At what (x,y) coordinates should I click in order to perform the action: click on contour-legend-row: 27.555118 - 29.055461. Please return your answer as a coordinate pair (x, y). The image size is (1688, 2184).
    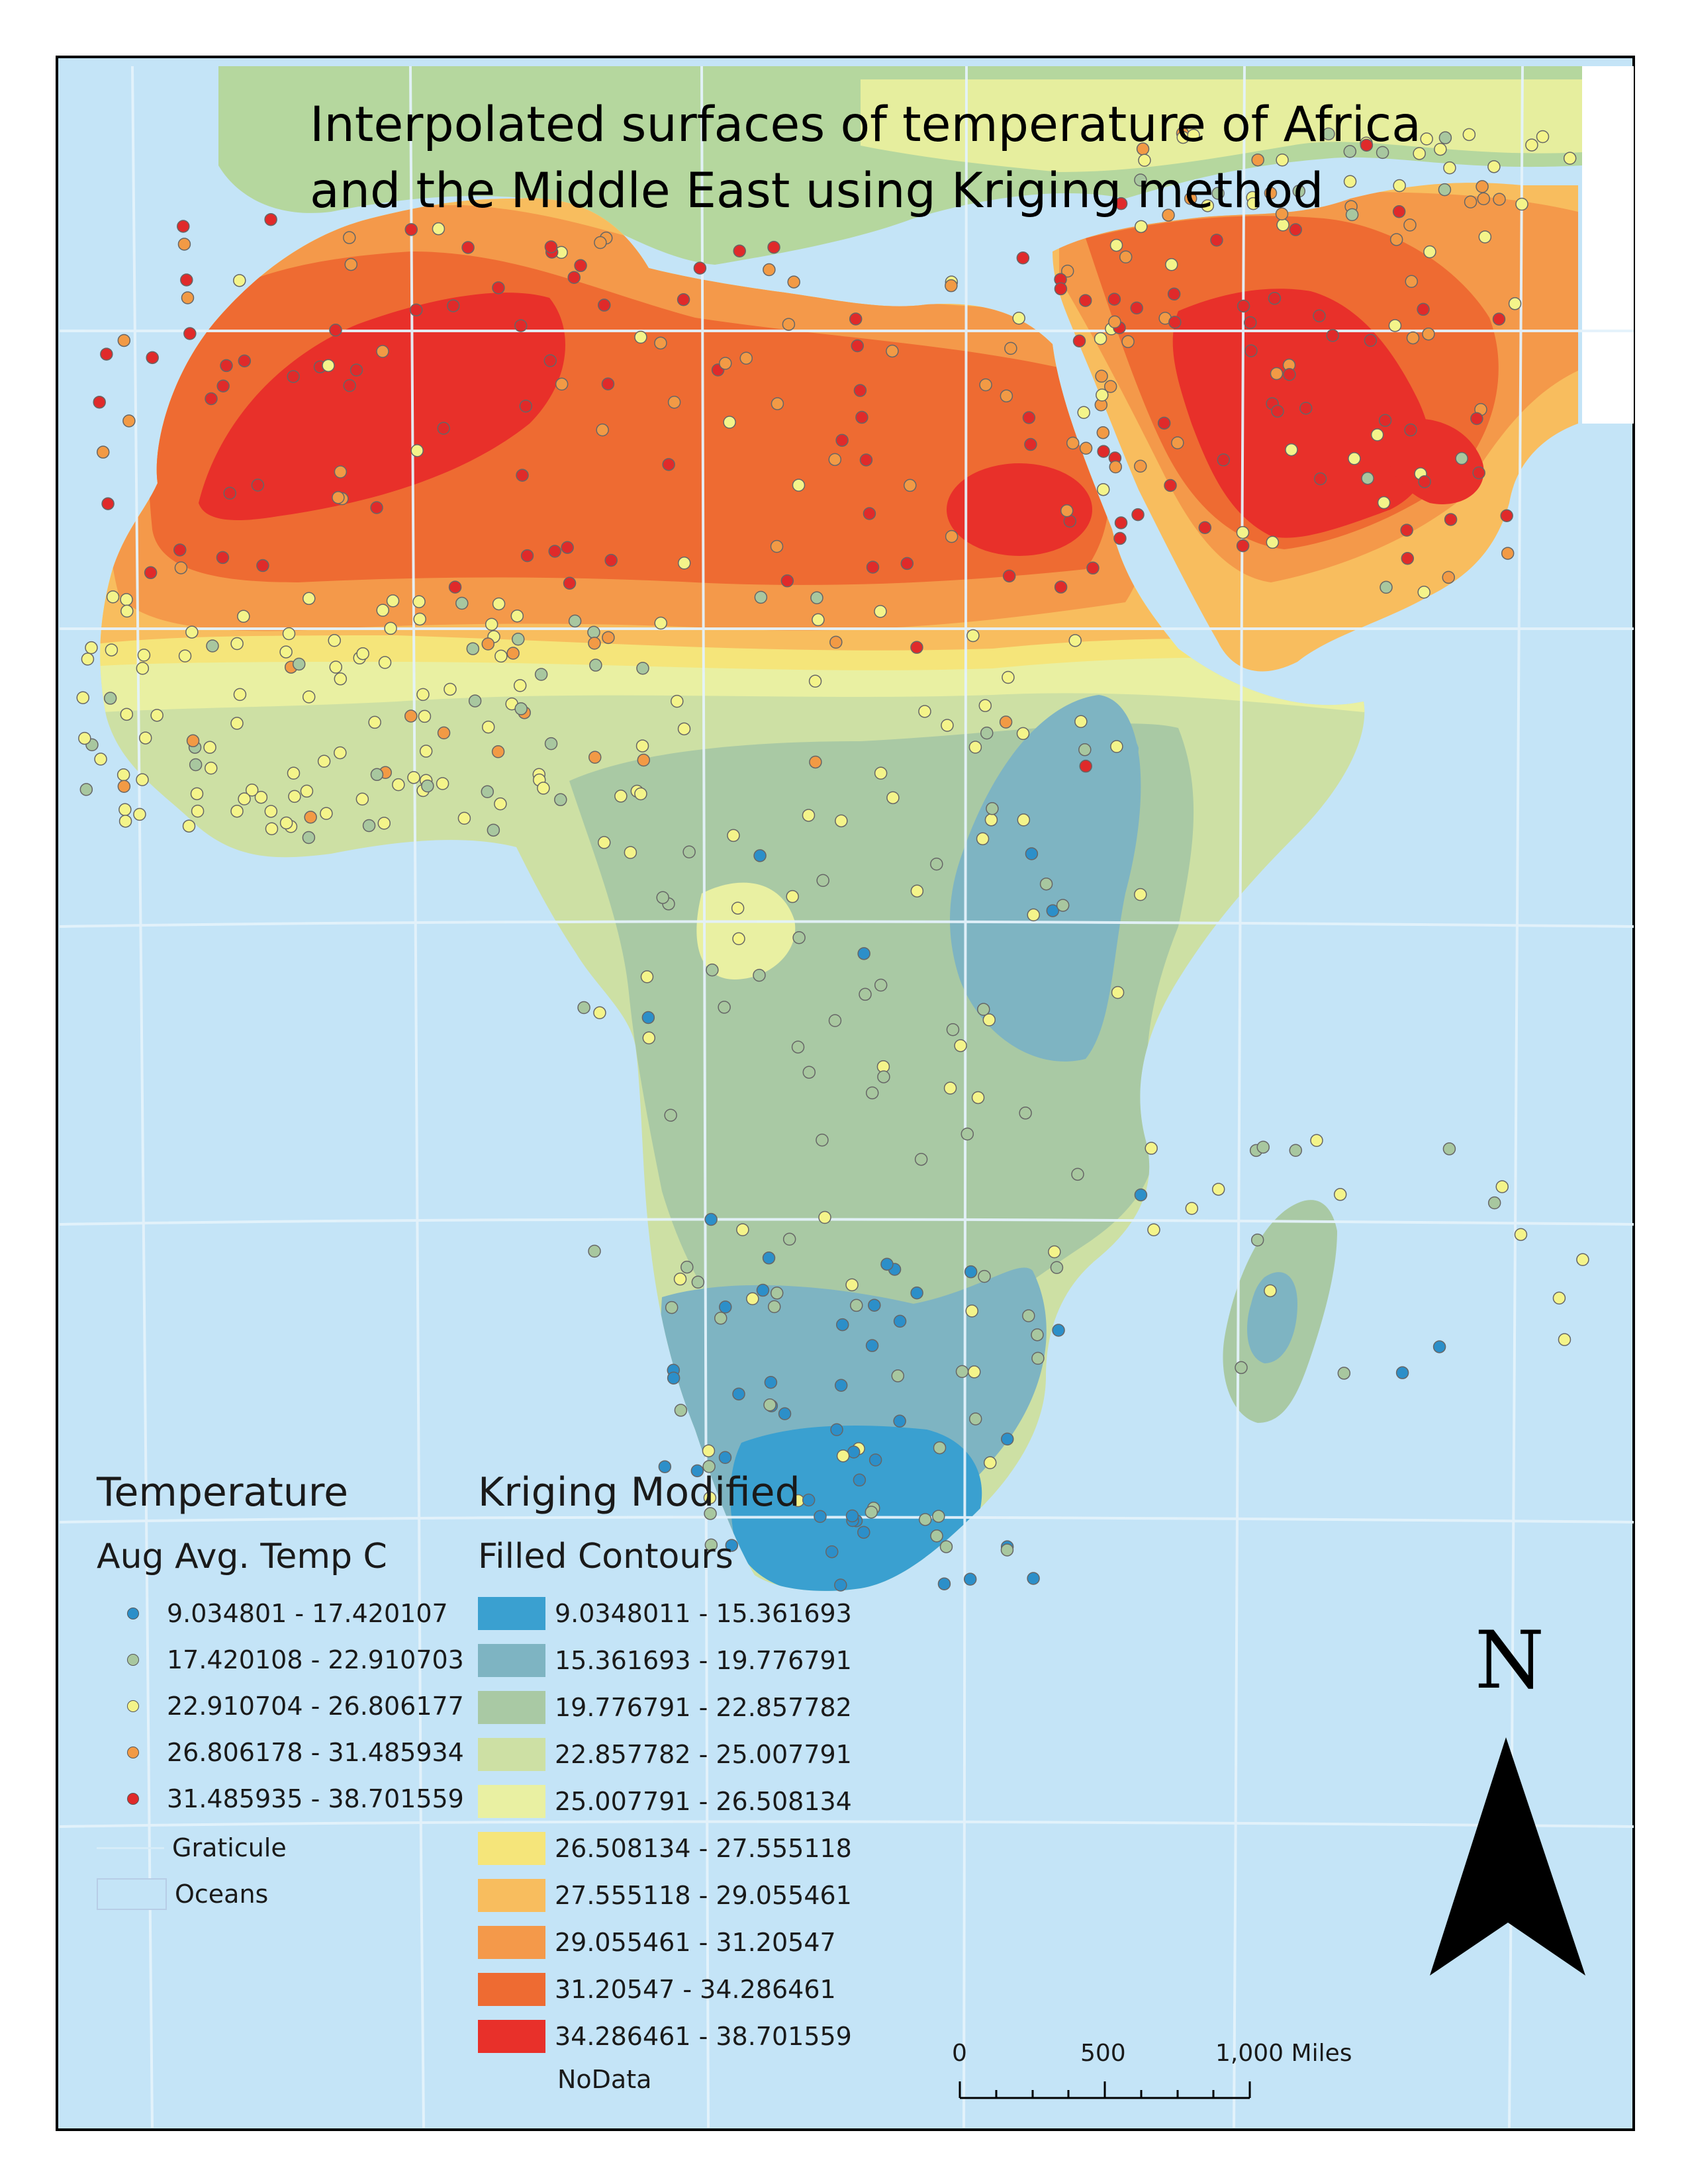
    Looking at the image, I should click on (665, 1895).